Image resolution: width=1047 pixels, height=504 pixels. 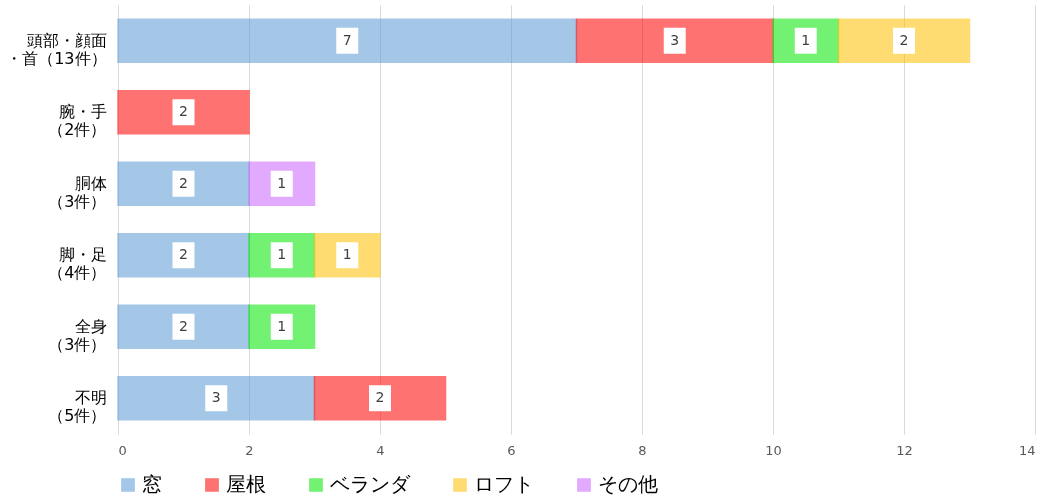 I want to click on x-tick-label: 12, so click(x=904, y=450).